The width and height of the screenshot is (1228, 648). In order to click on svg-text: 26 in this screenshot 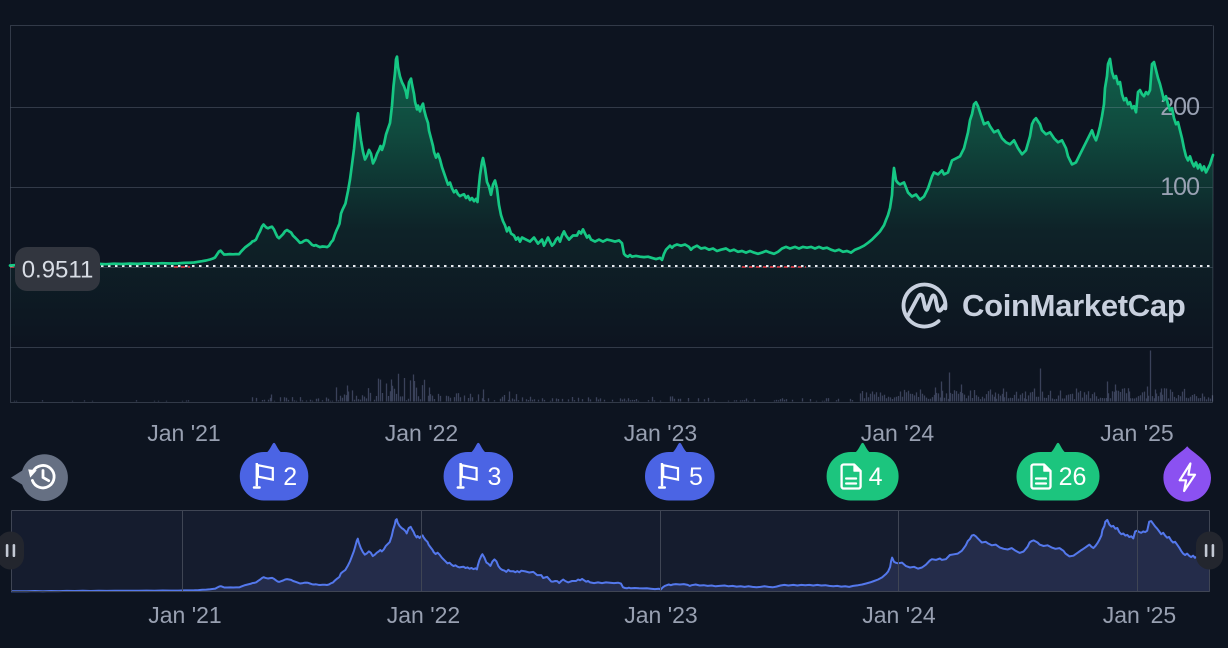, I will do `click(1073, 477)`.